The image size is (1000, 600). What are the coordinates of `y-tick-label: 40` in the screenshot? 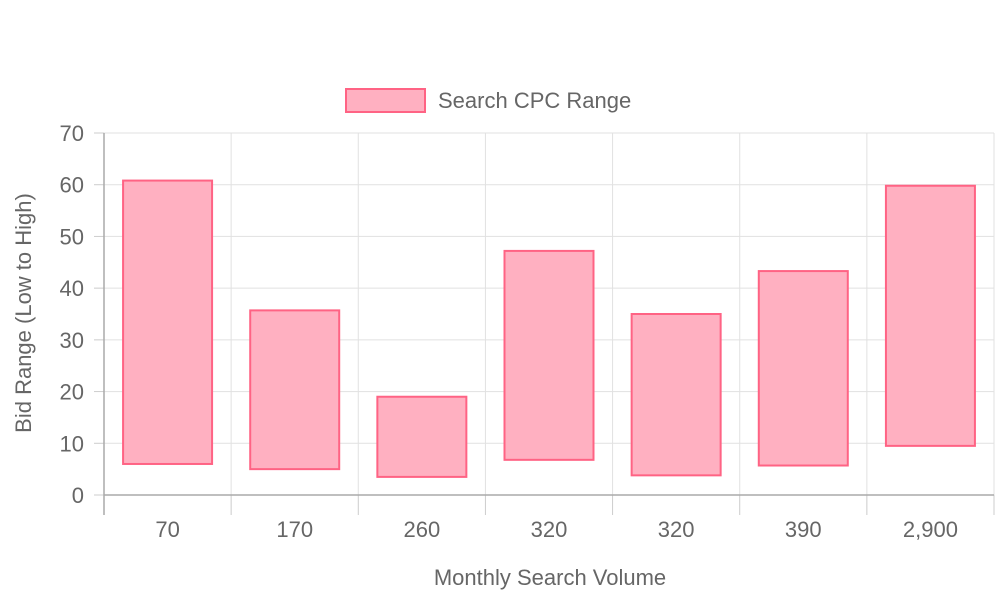 It's located at (72, 288).